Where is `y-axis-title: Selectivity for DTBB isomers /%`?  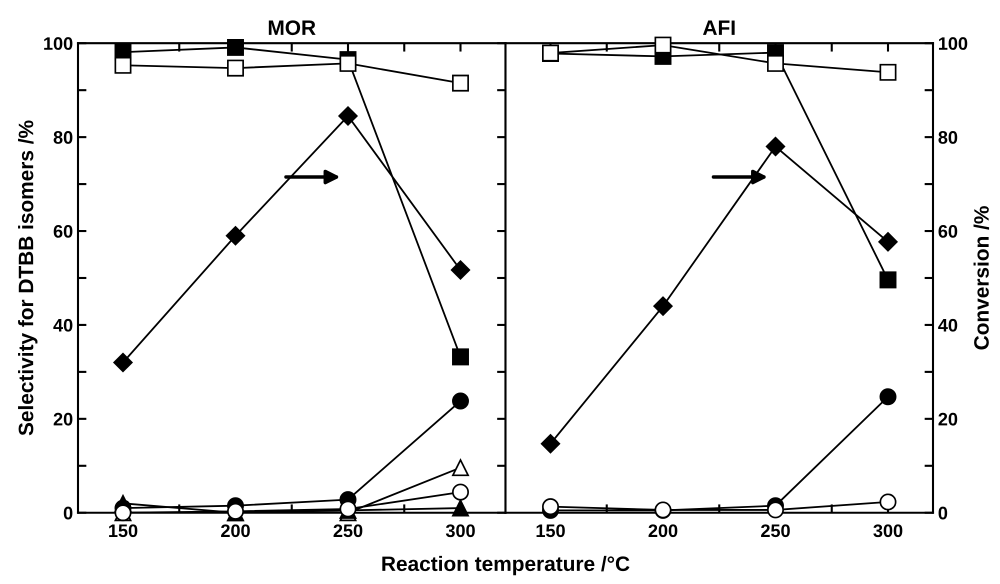
y-axis-title: Selectivity for DTBB isomers /% is located at coordinates (28, 278).